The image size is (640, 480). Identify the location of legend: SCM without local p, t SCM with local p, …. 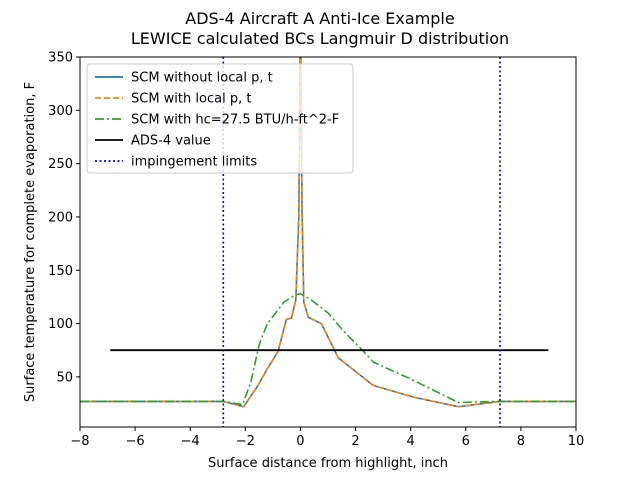
(220, 118).